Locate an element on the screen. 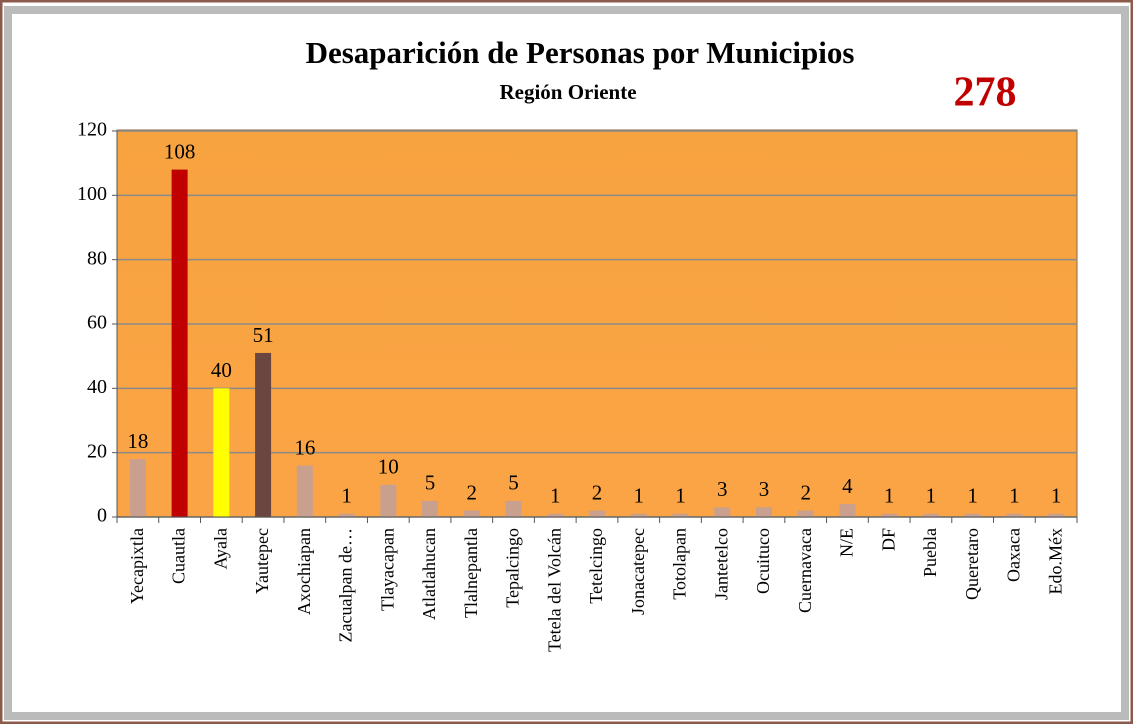 This screenshot has width=1133, height=724. y-tick-label: 40 is located at coordinates (97, 387).